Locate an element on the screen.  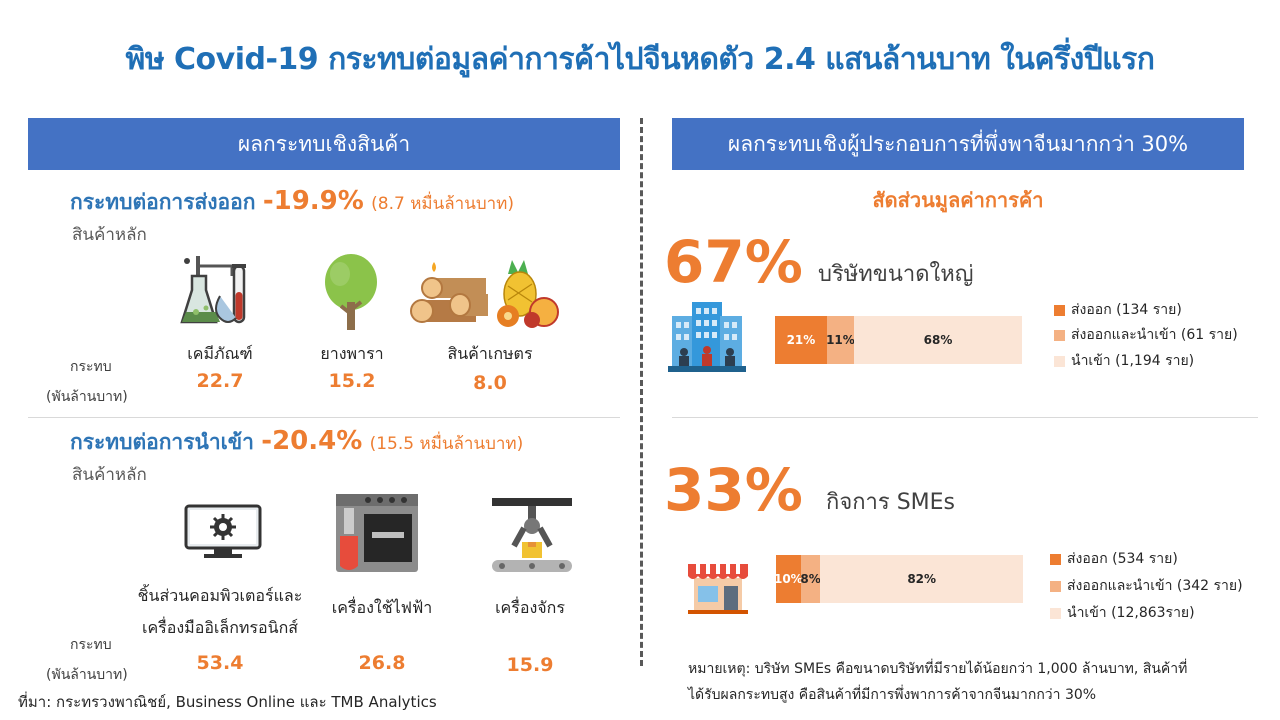
export-item-value: 15.2 is located at coordinates (352, 381).